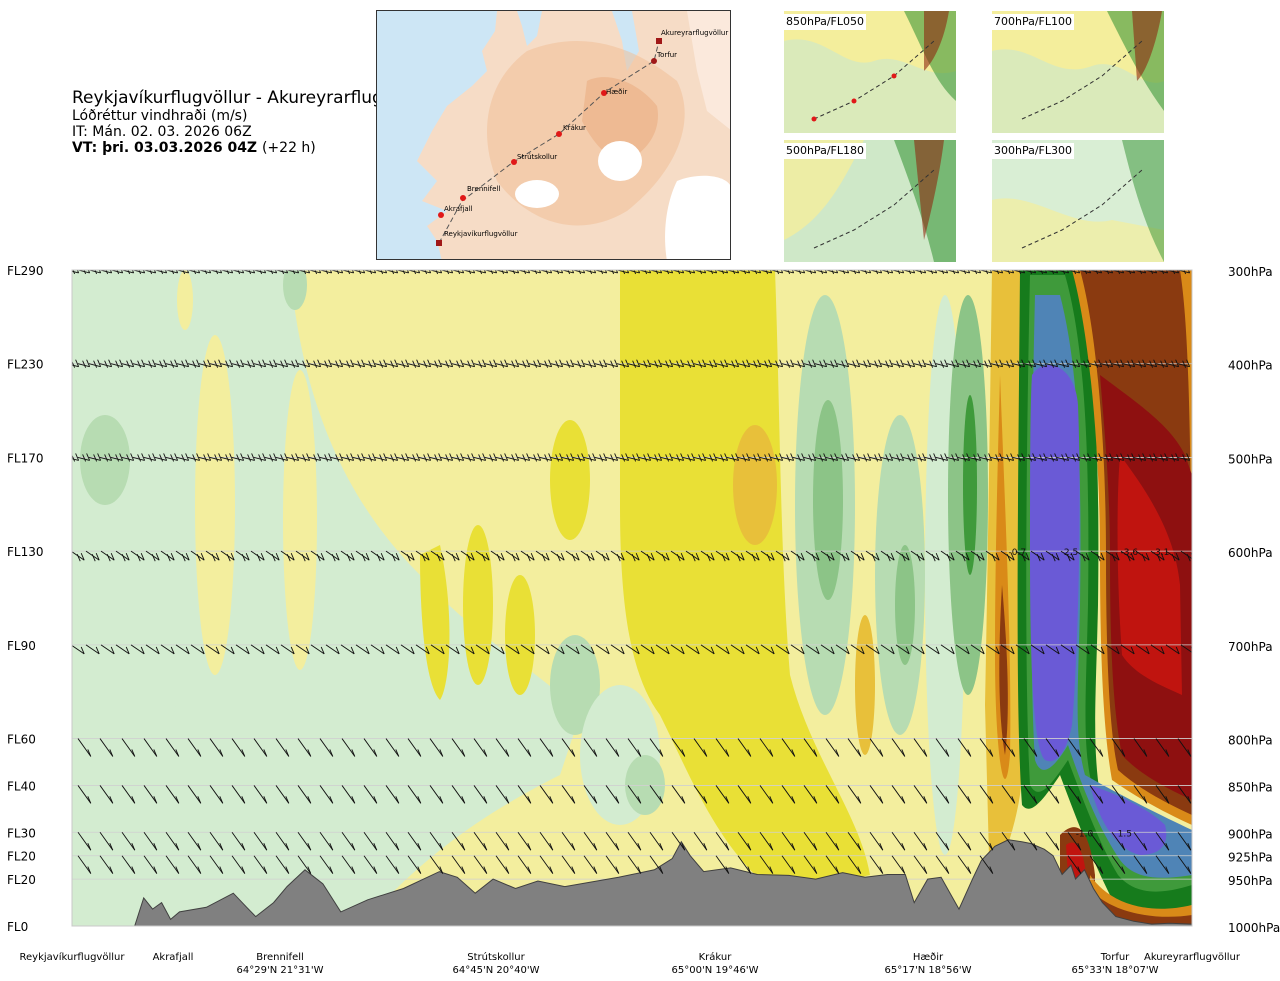 This screenshot has width=1280, height=981. I want to click on map-label-haedir: Hæðir, so click(616, 92).